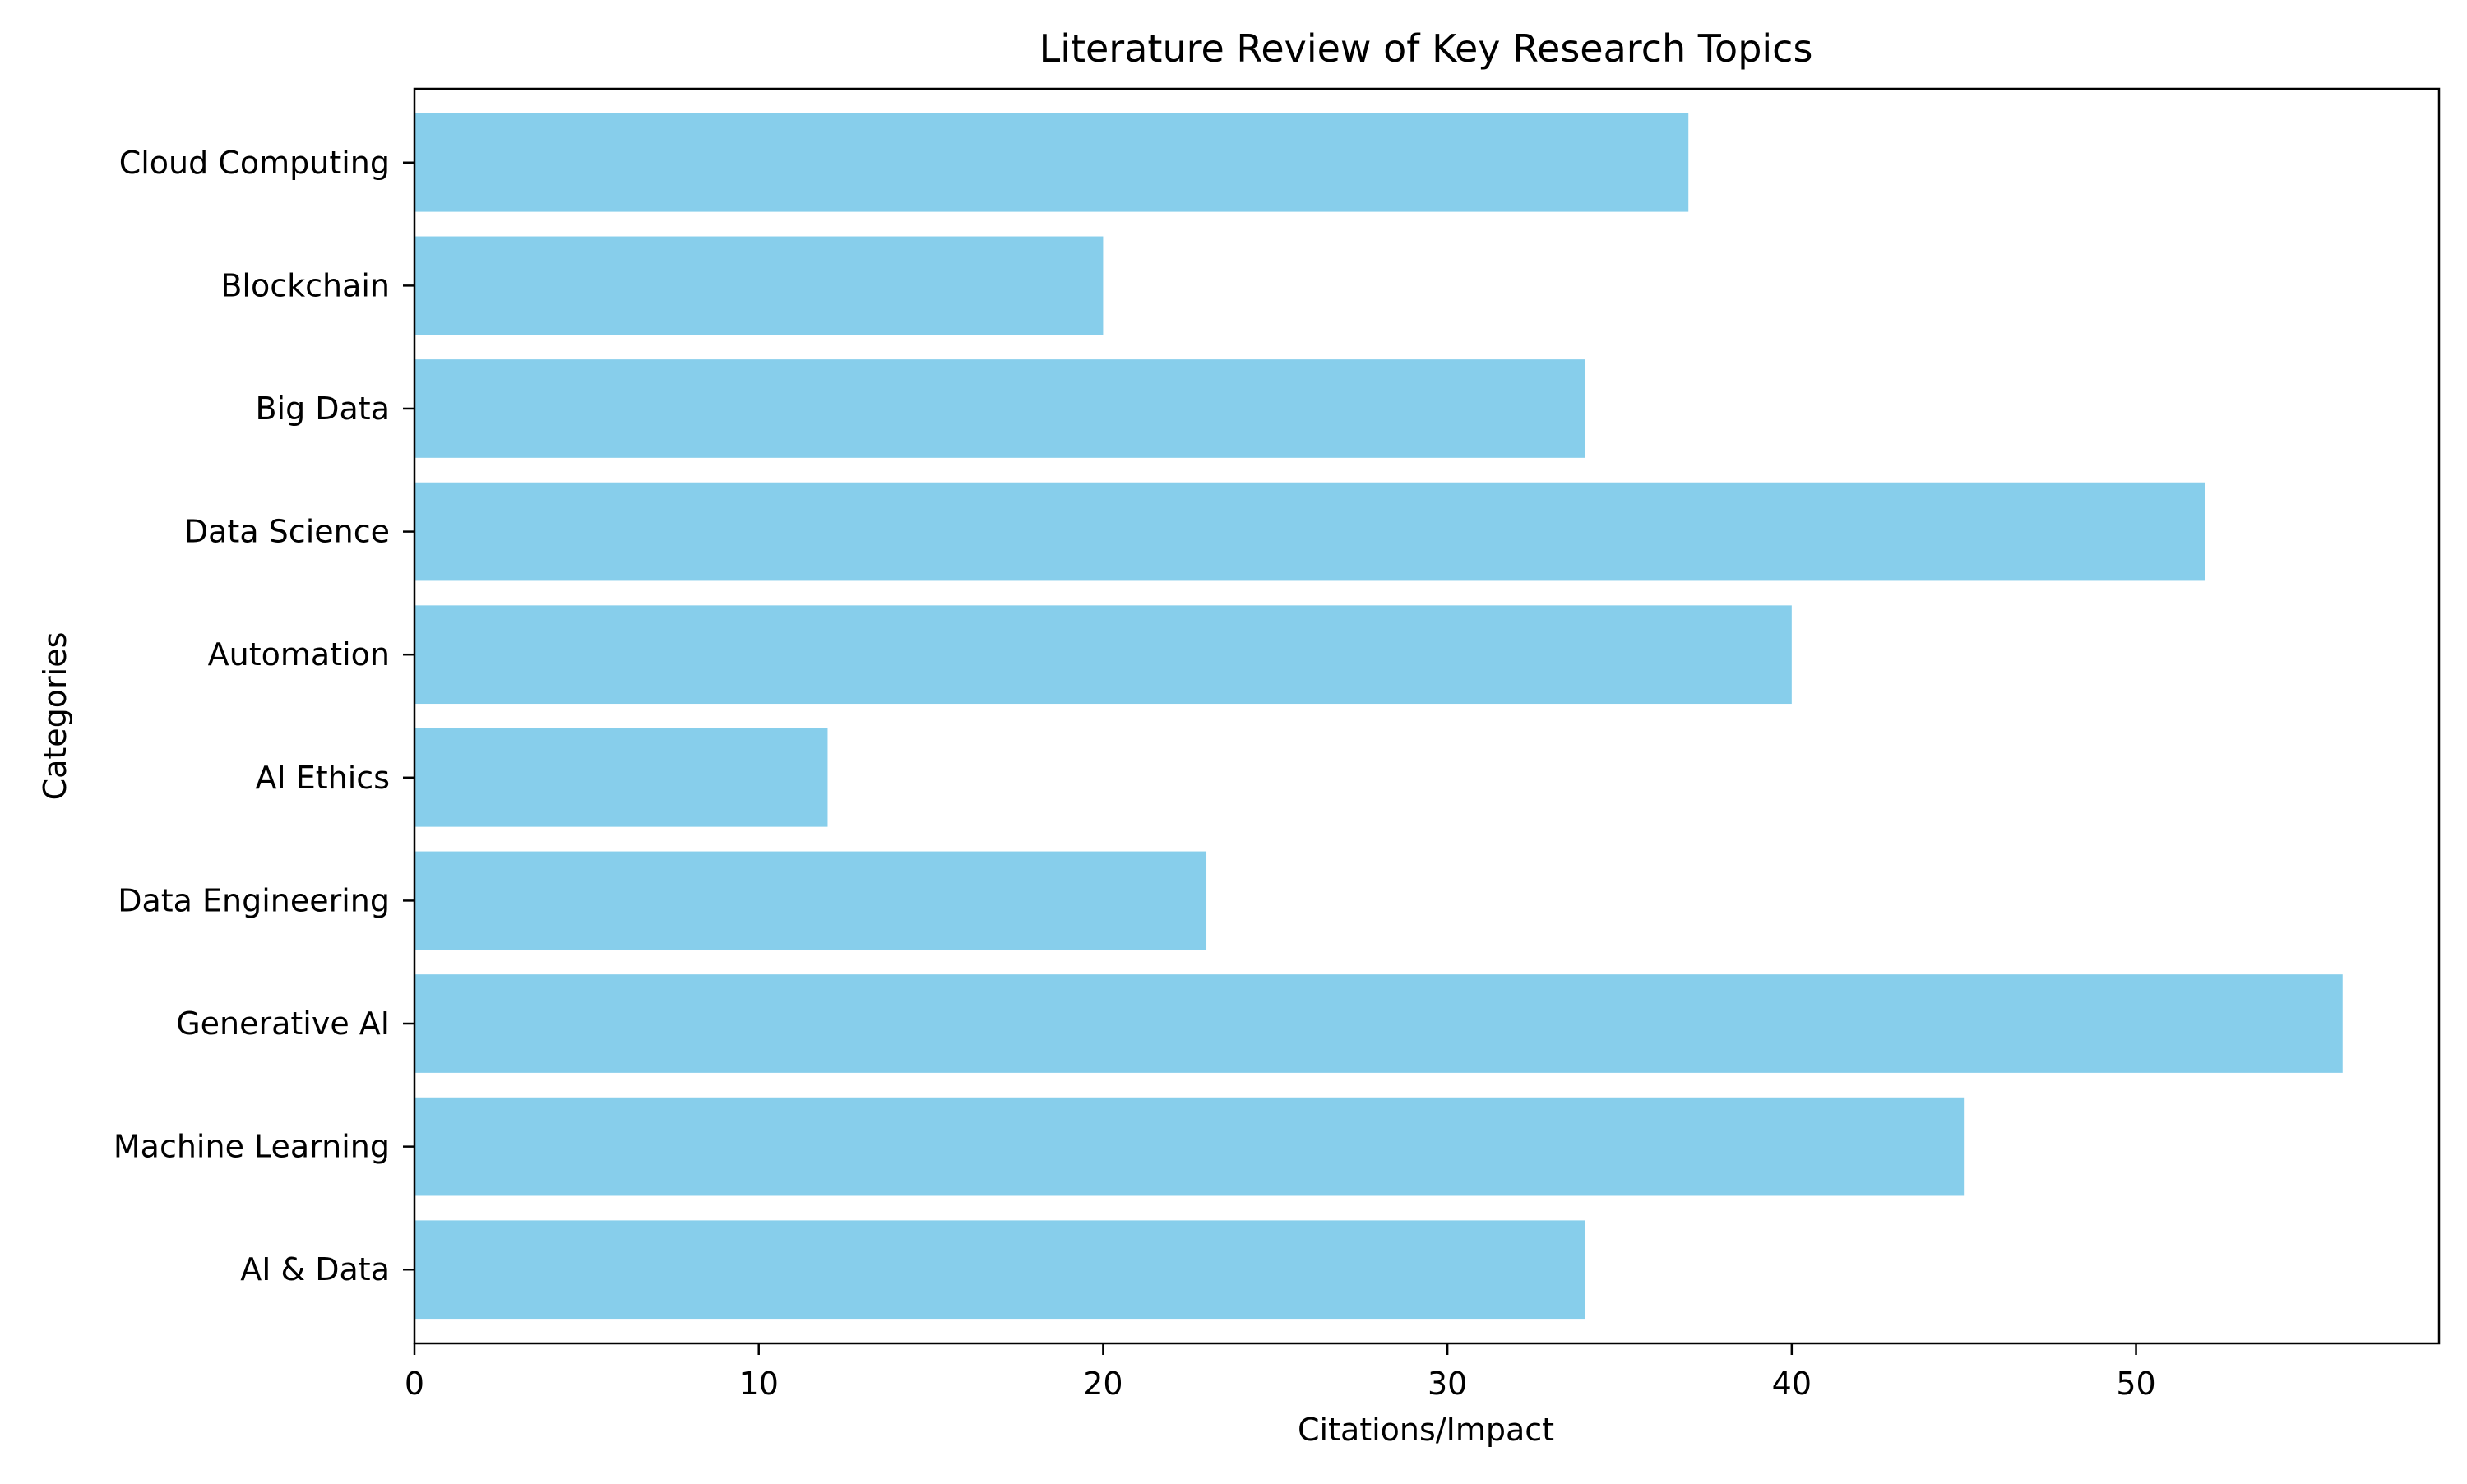  I want to click on x-tick-label: 20, so click(1102, 1384).